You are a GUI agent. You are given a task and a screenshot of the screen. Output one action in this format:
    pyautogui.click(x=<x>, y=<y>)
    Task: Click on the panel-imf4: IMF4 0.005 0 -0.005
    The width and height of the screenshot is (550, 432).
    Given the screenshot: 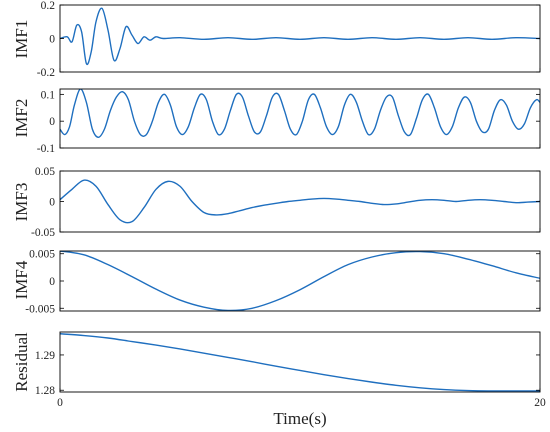 What is the action you would take?
    pyautogui.click(x=276, y=282)
    